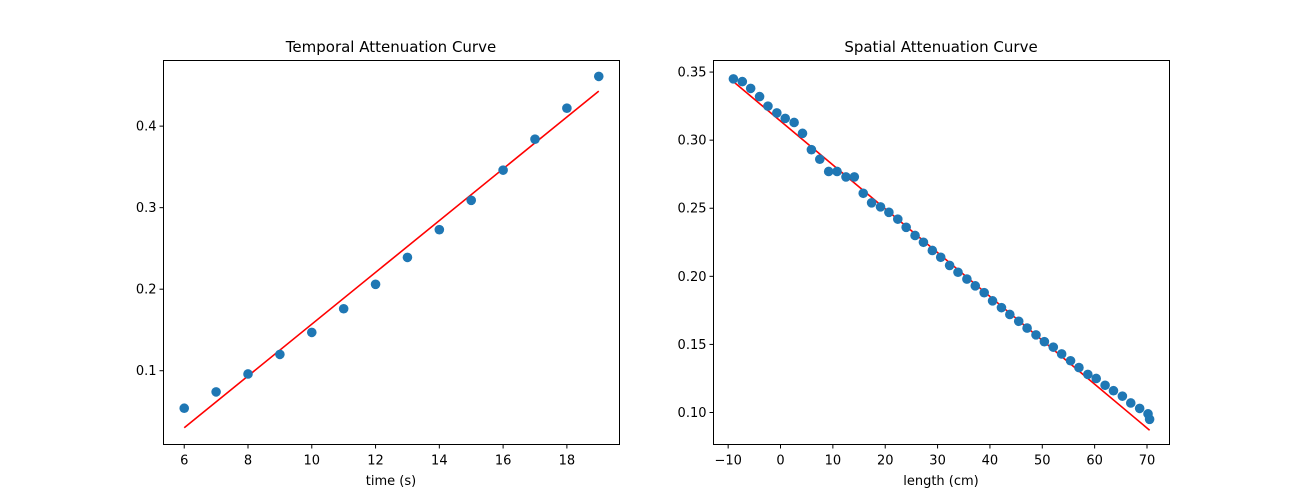  Describe the element at coordinates (146, 208) in the screenshot. I see `y-tick-label: 0.3` at that location.